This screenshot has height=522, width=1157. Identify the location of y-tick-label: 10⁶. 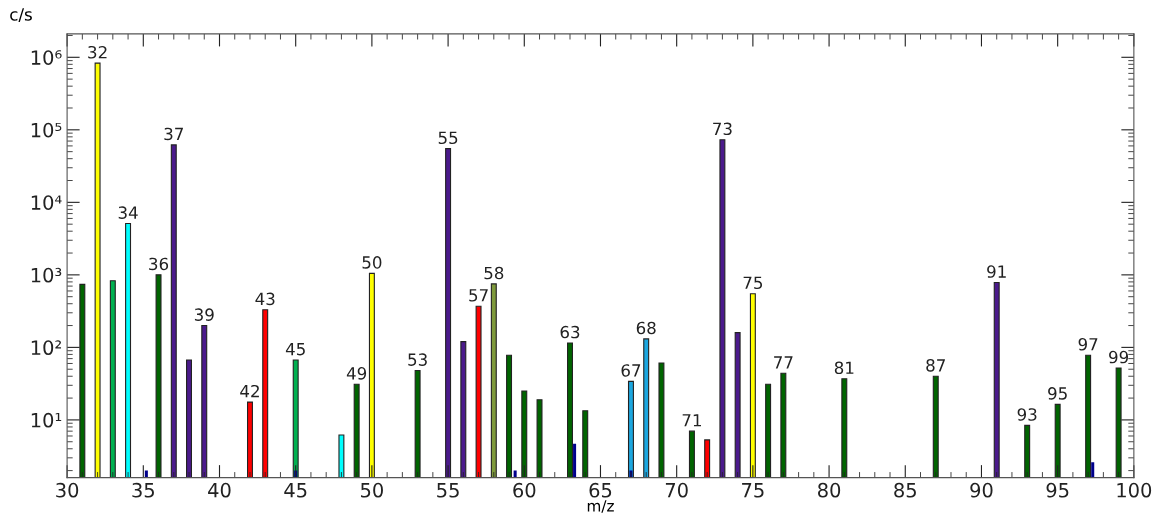
(46, 57).